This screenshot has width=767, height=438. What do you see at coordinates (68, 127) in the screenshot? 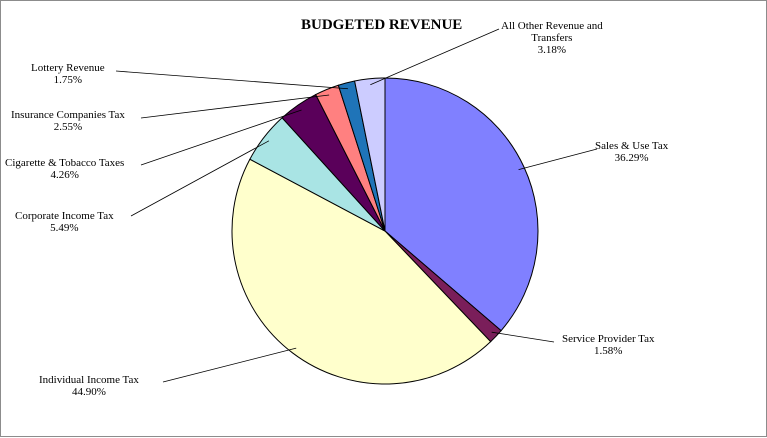
I see `slice-percent: 2.55%` at bounding box center [68, 127].